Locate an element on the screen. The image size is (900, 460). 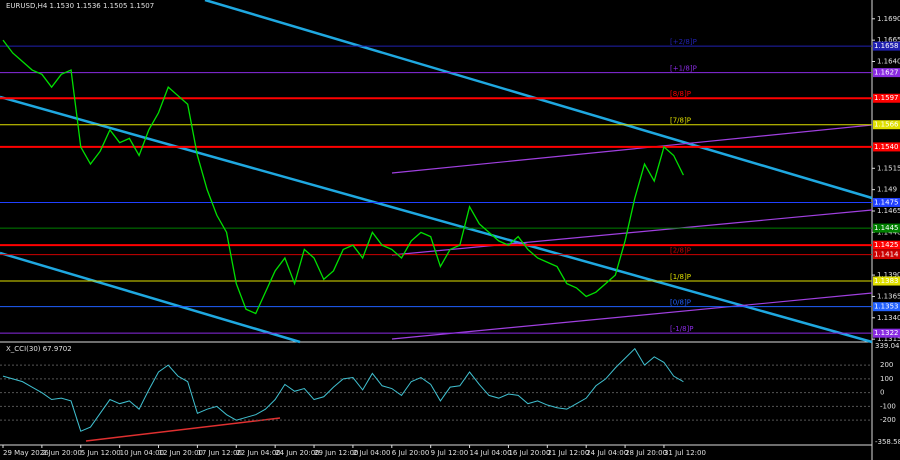
y-tick-label: 1.1340 is located at coordinates (888, 318).